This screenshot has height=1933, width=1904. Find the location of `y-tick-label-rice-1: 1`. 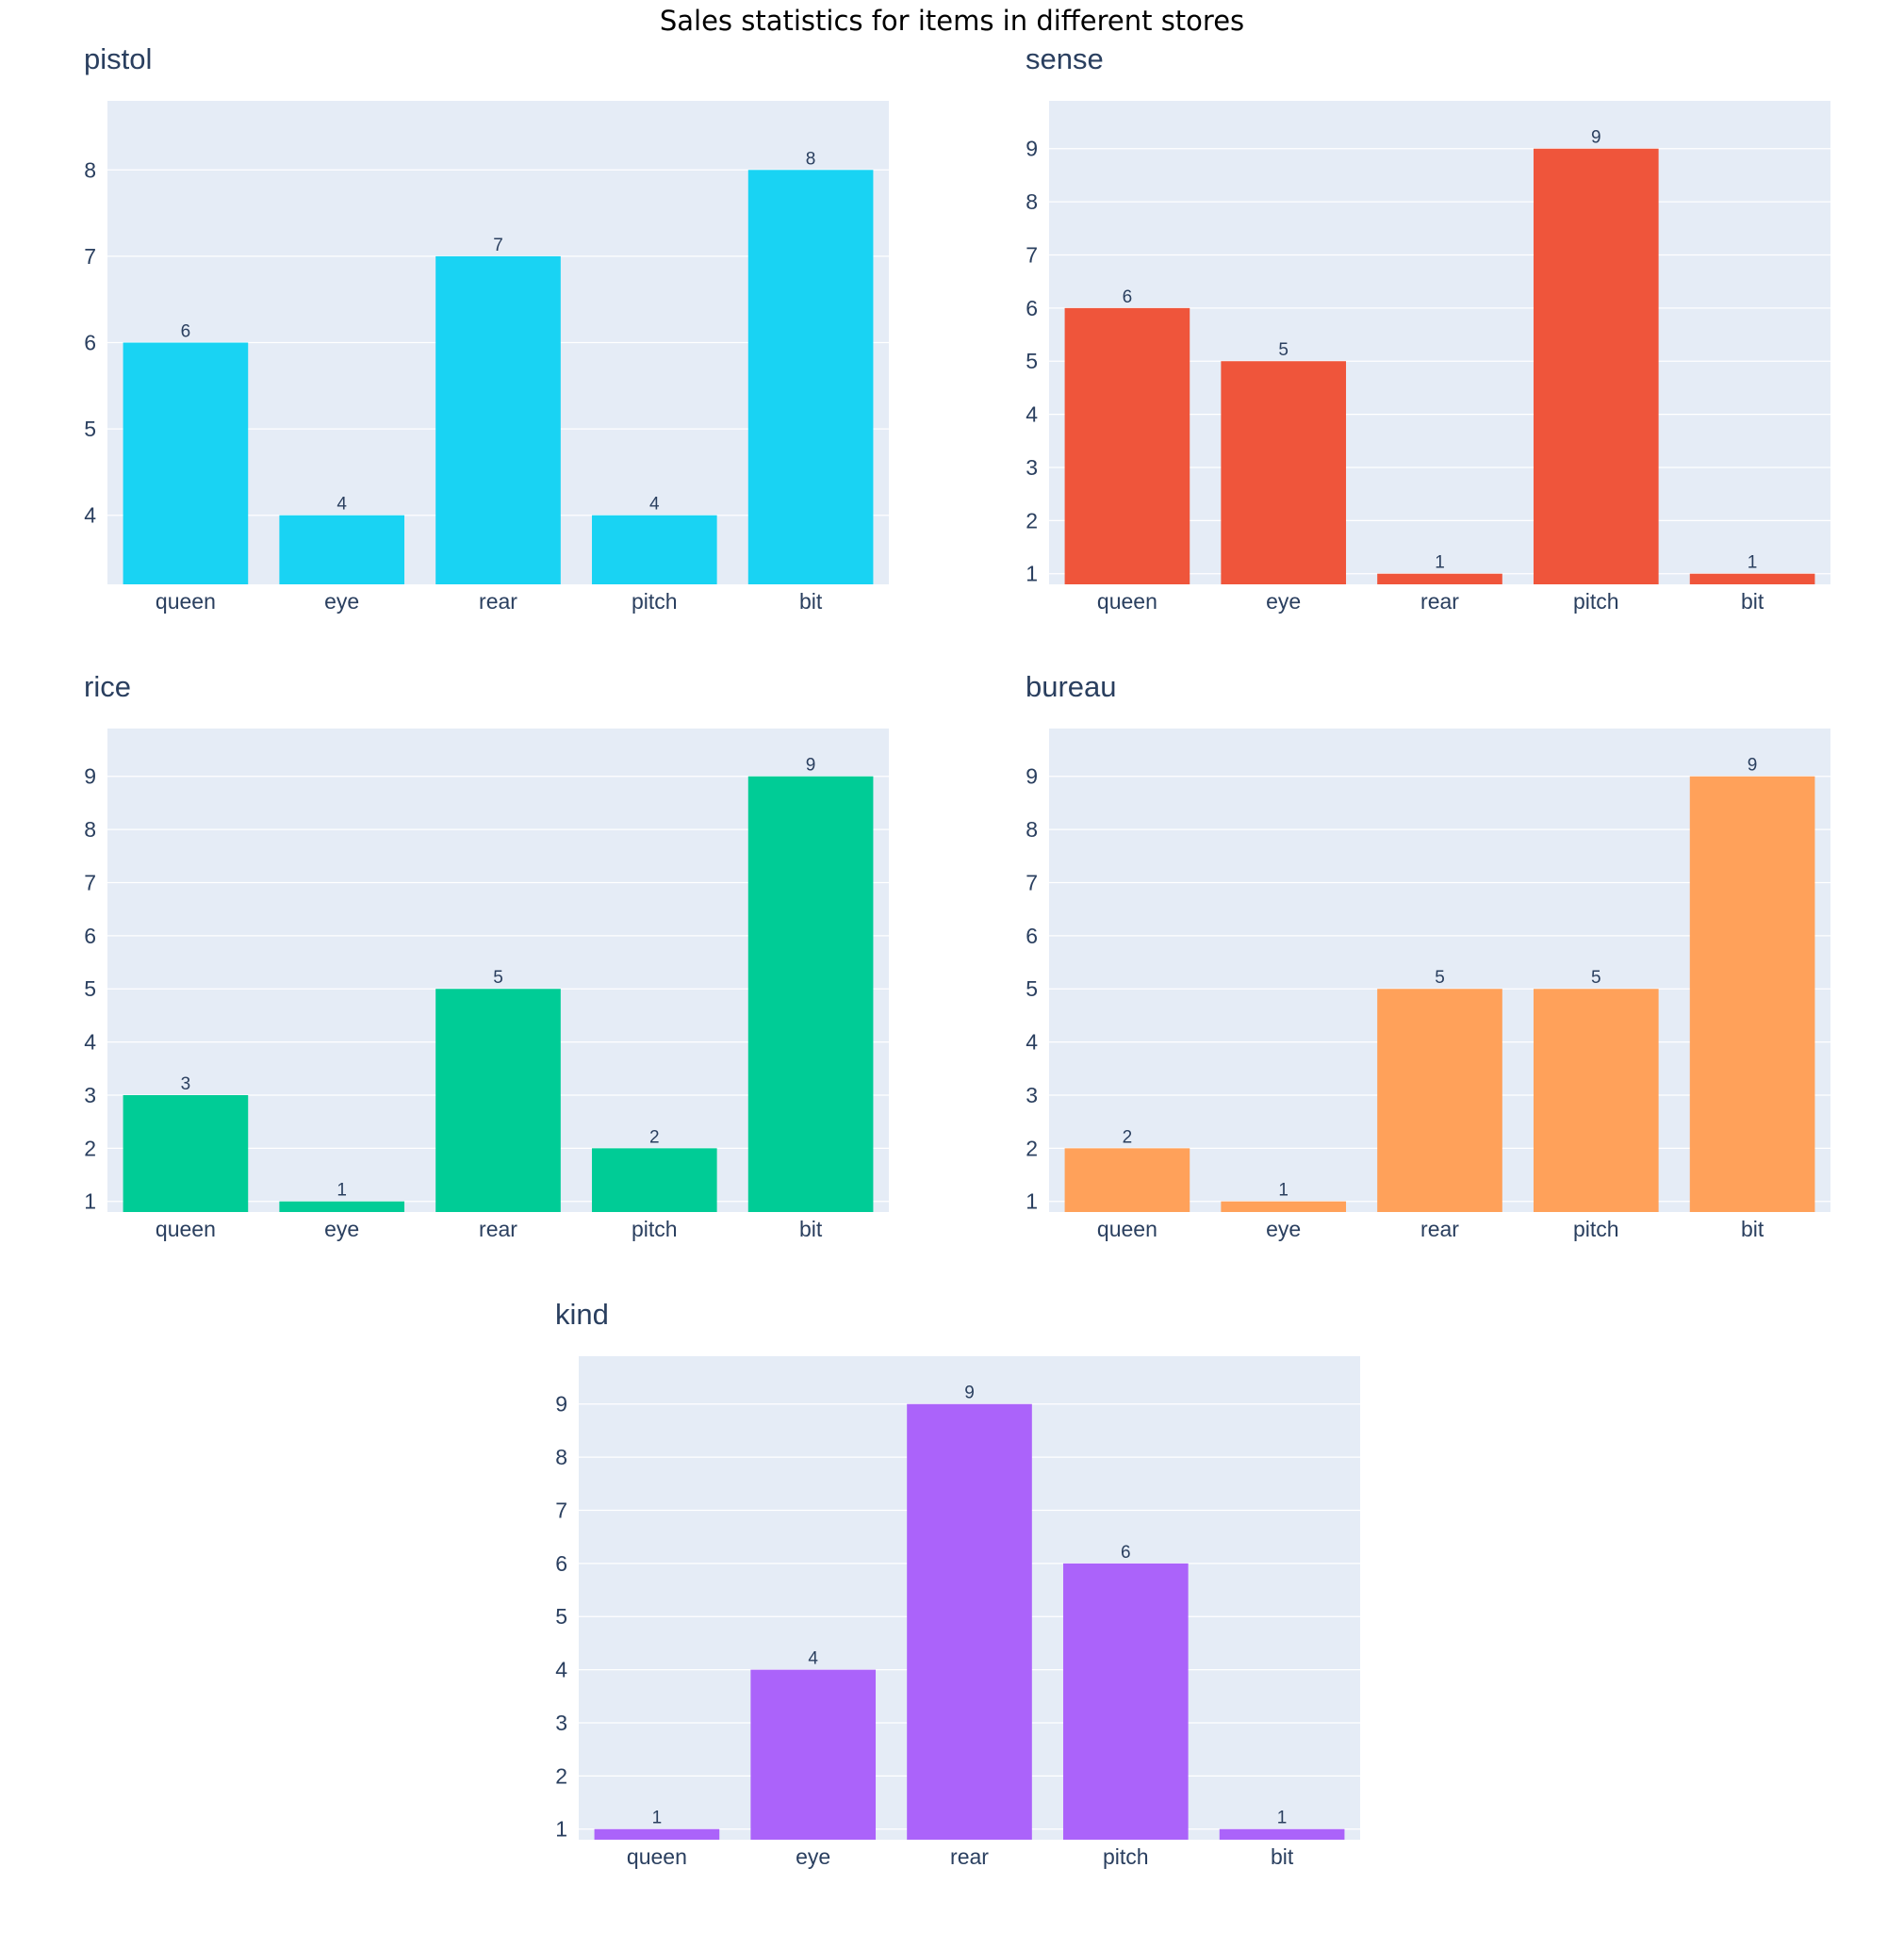

y-tick-label-rice-1: 1 is located at coordinates (90, 1201).